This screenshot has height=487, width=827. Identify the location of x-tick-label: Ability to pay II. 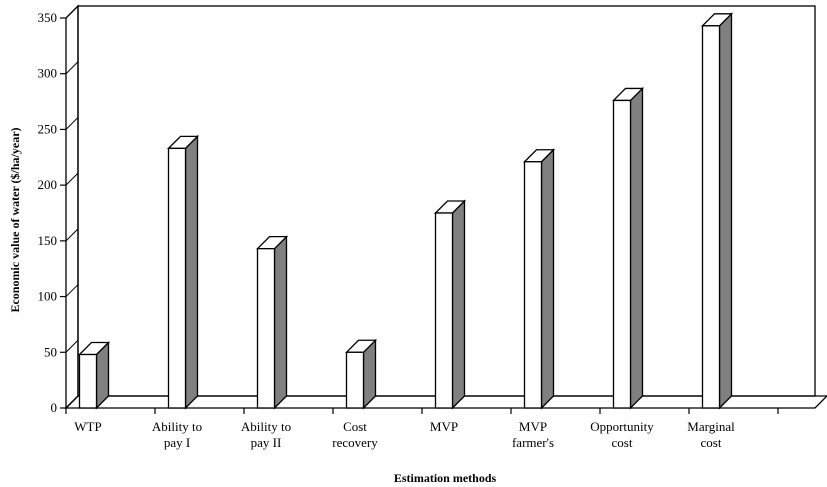
(266, 434).